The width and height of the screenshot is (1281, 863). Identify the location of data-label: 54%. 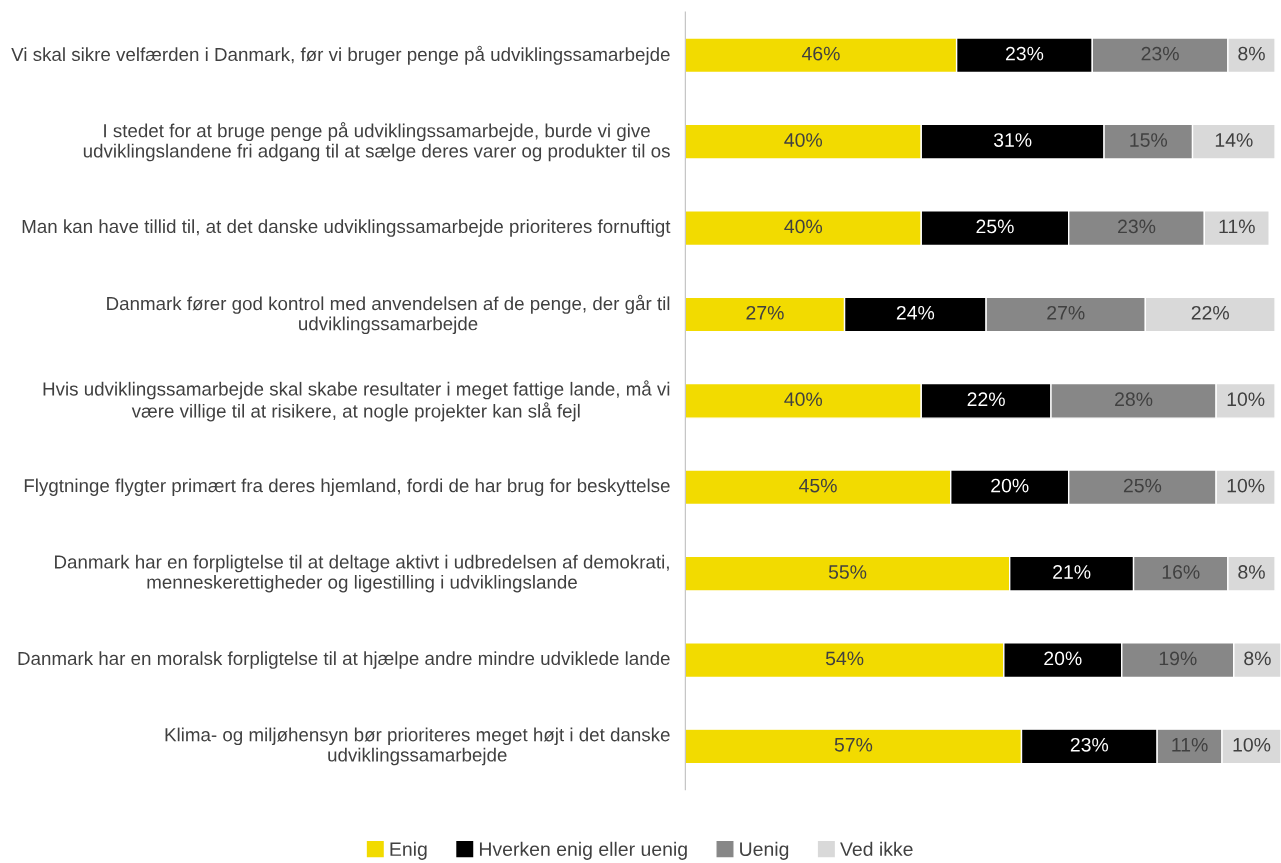
(844, 658).